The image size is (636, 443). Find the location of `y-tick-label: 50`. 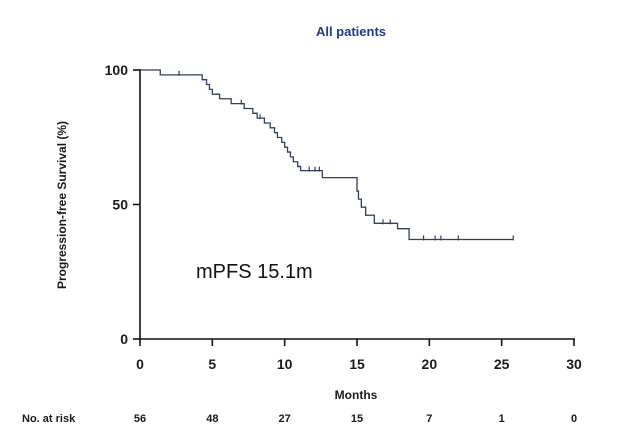

y-tick-label: 50 is located at coordinates (120, 205).